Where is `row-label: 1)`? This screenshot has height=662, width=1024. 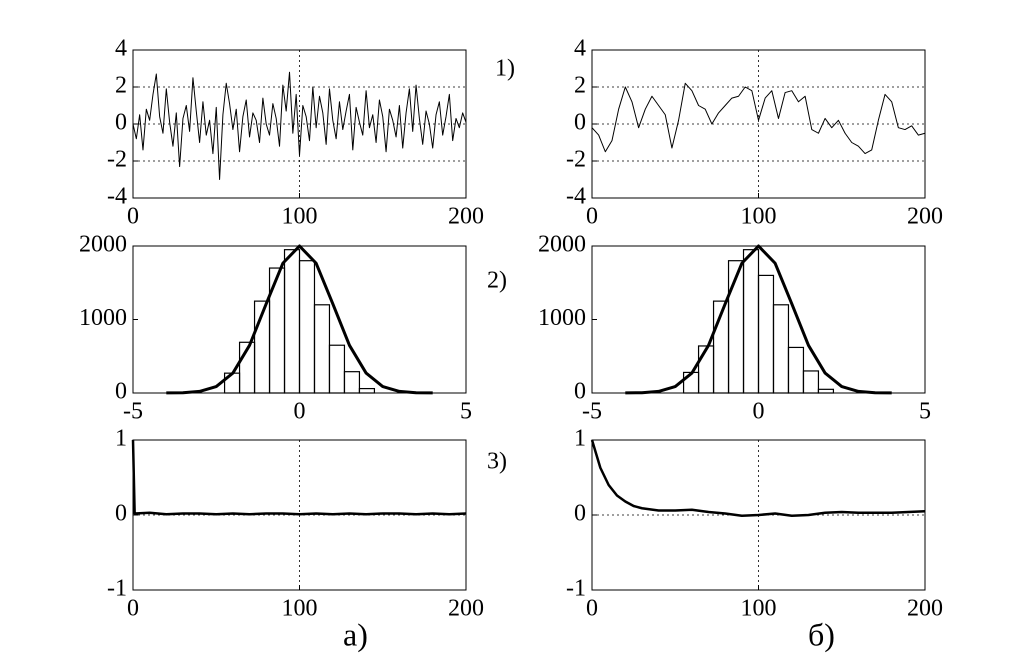 row-label: 1) is located at coordinates (505, 69).